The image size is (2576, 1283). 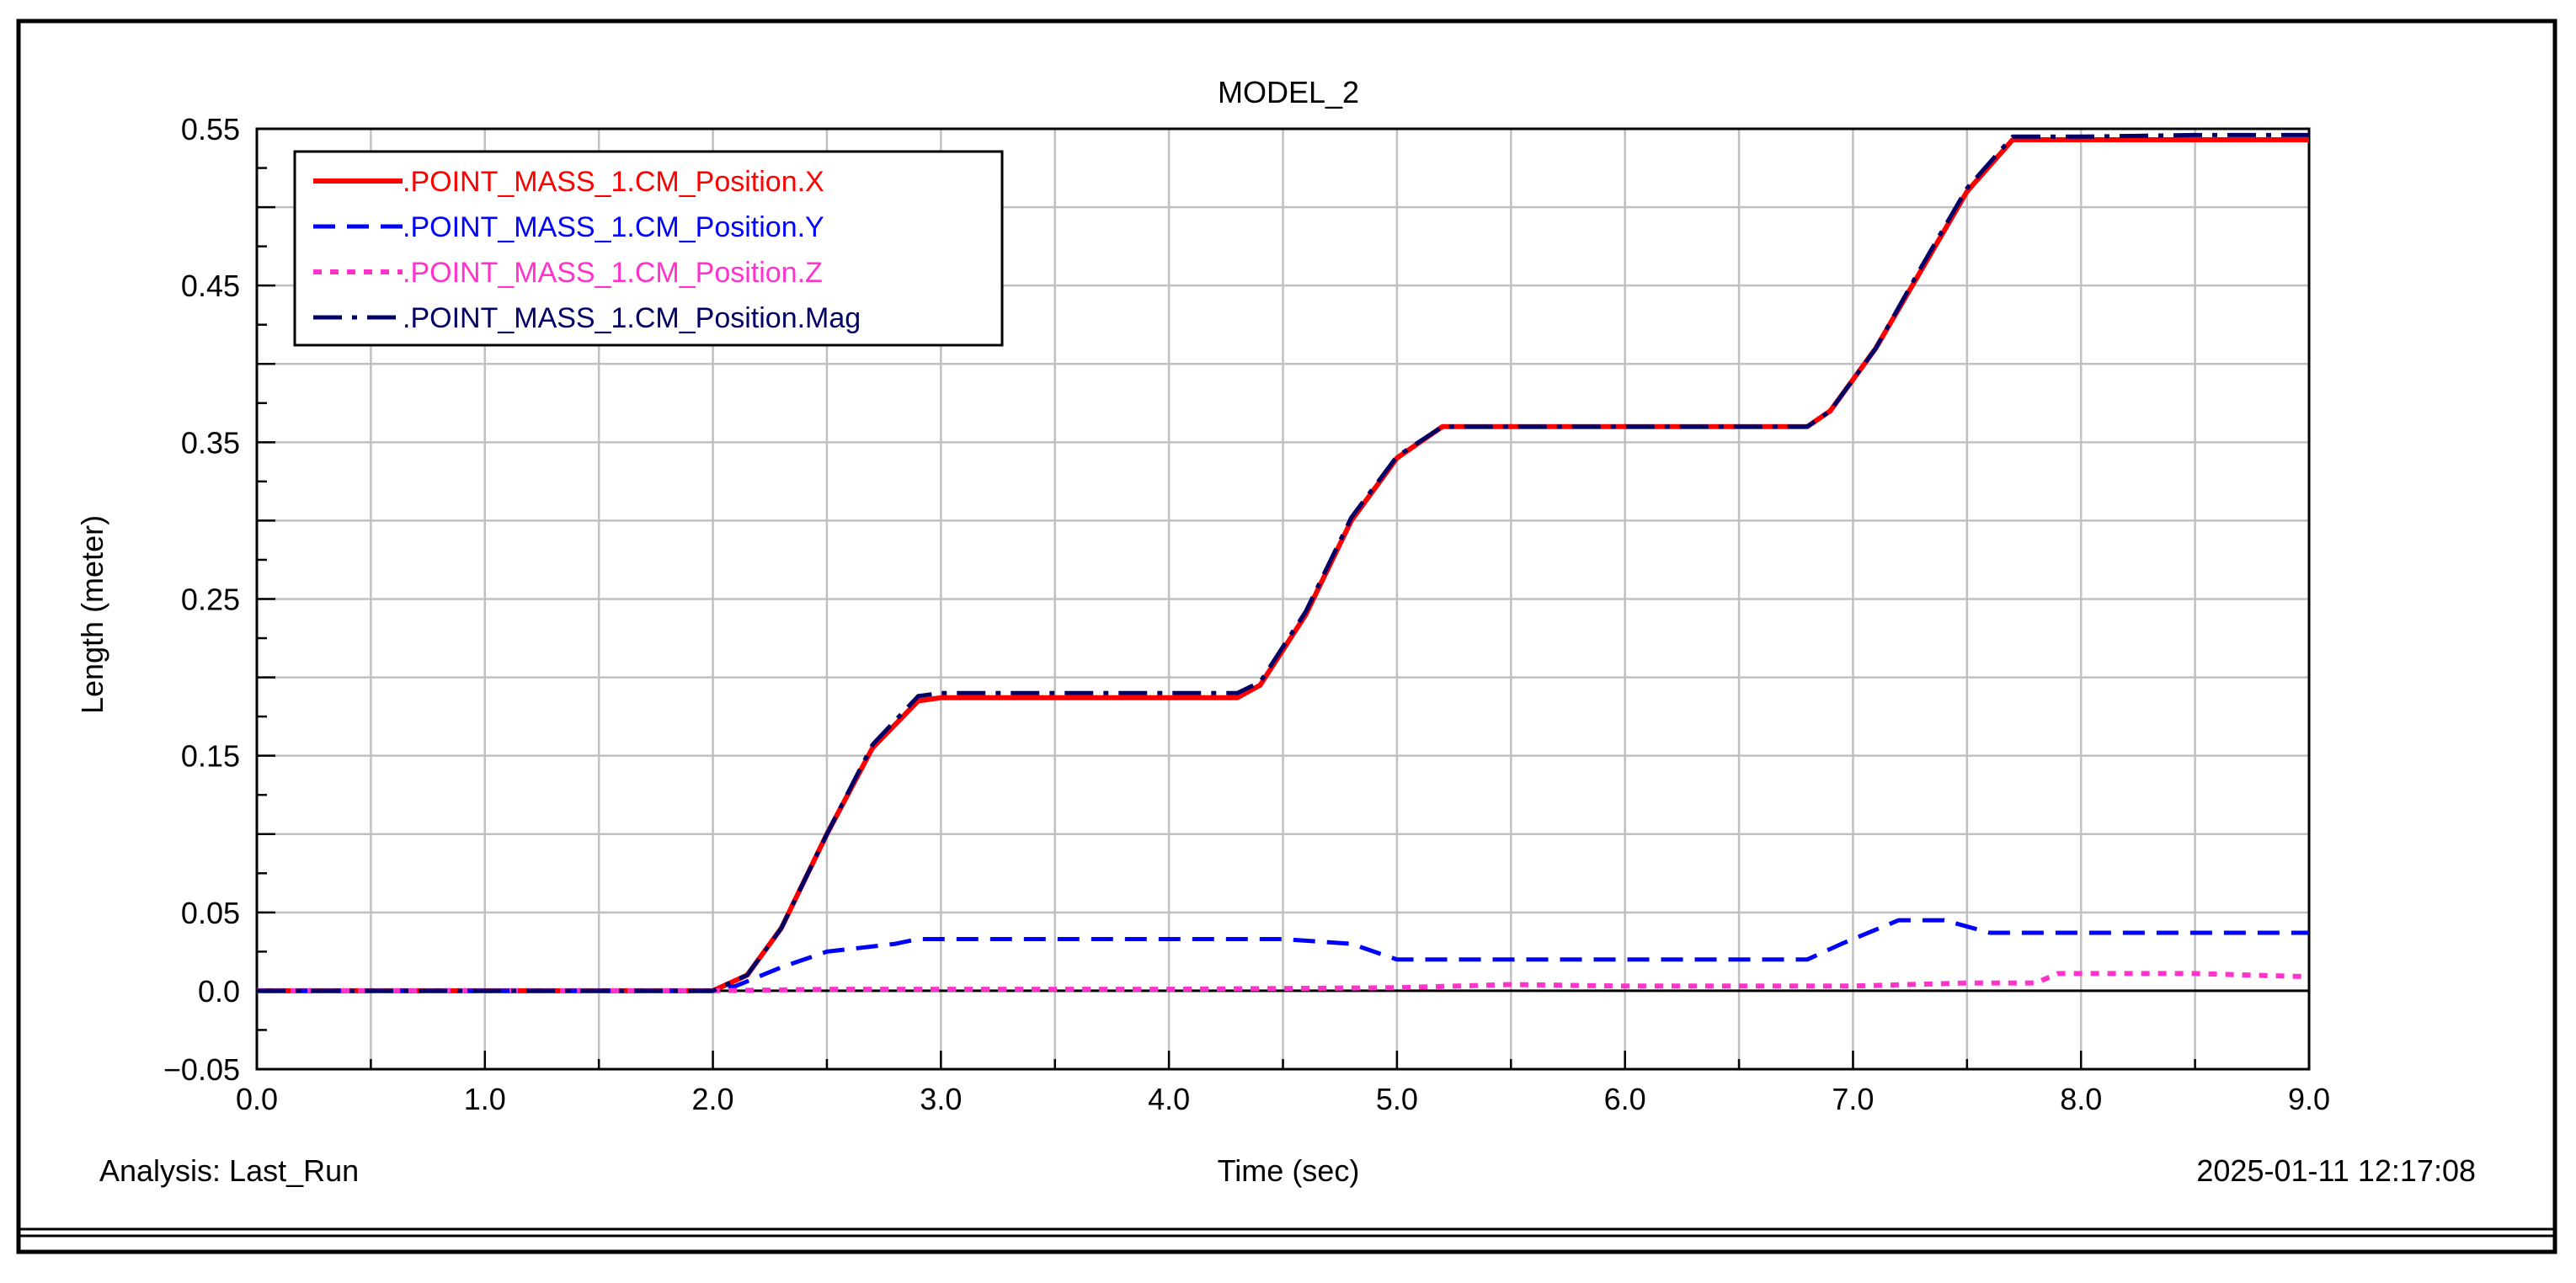 I want to click on x-tick-label: 5.0, so click(x=1397, y=1099).